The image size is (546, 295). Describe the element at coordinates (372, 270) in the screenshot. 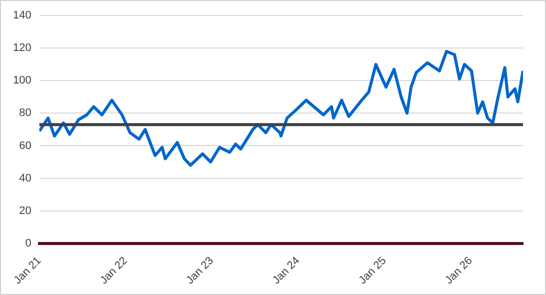

I see `x-tick-label: Jan 25` at that location.